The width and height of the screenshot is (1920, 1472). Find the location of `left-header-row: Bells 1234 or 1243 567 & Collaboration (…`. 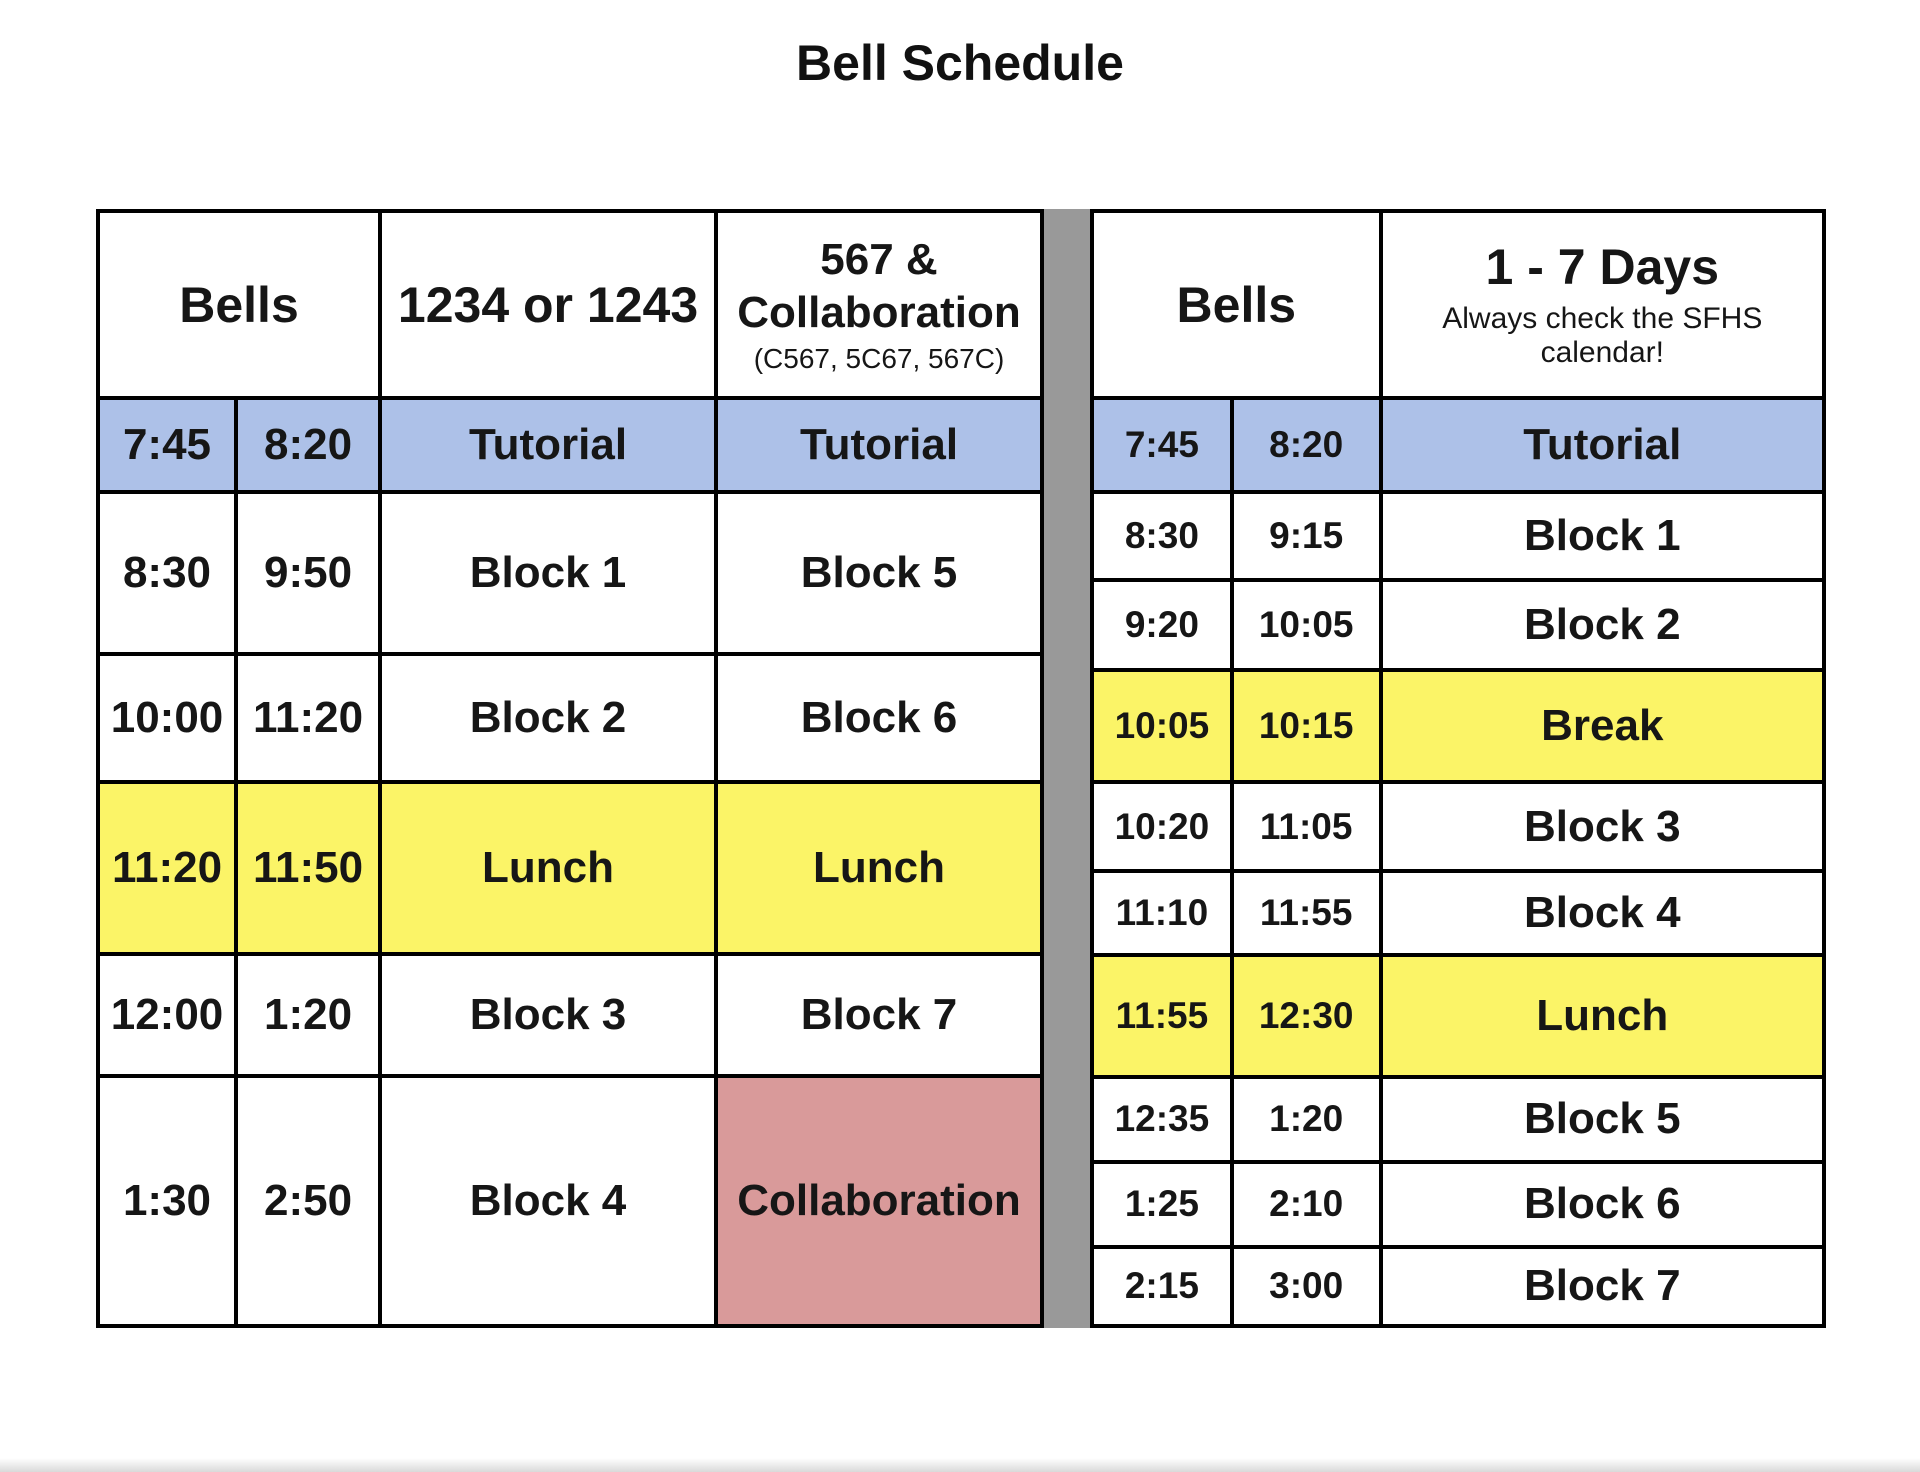

left-header-row: Bells 1234 or 1243 567 & Collaboration (… is located at coordinates (570, 304).